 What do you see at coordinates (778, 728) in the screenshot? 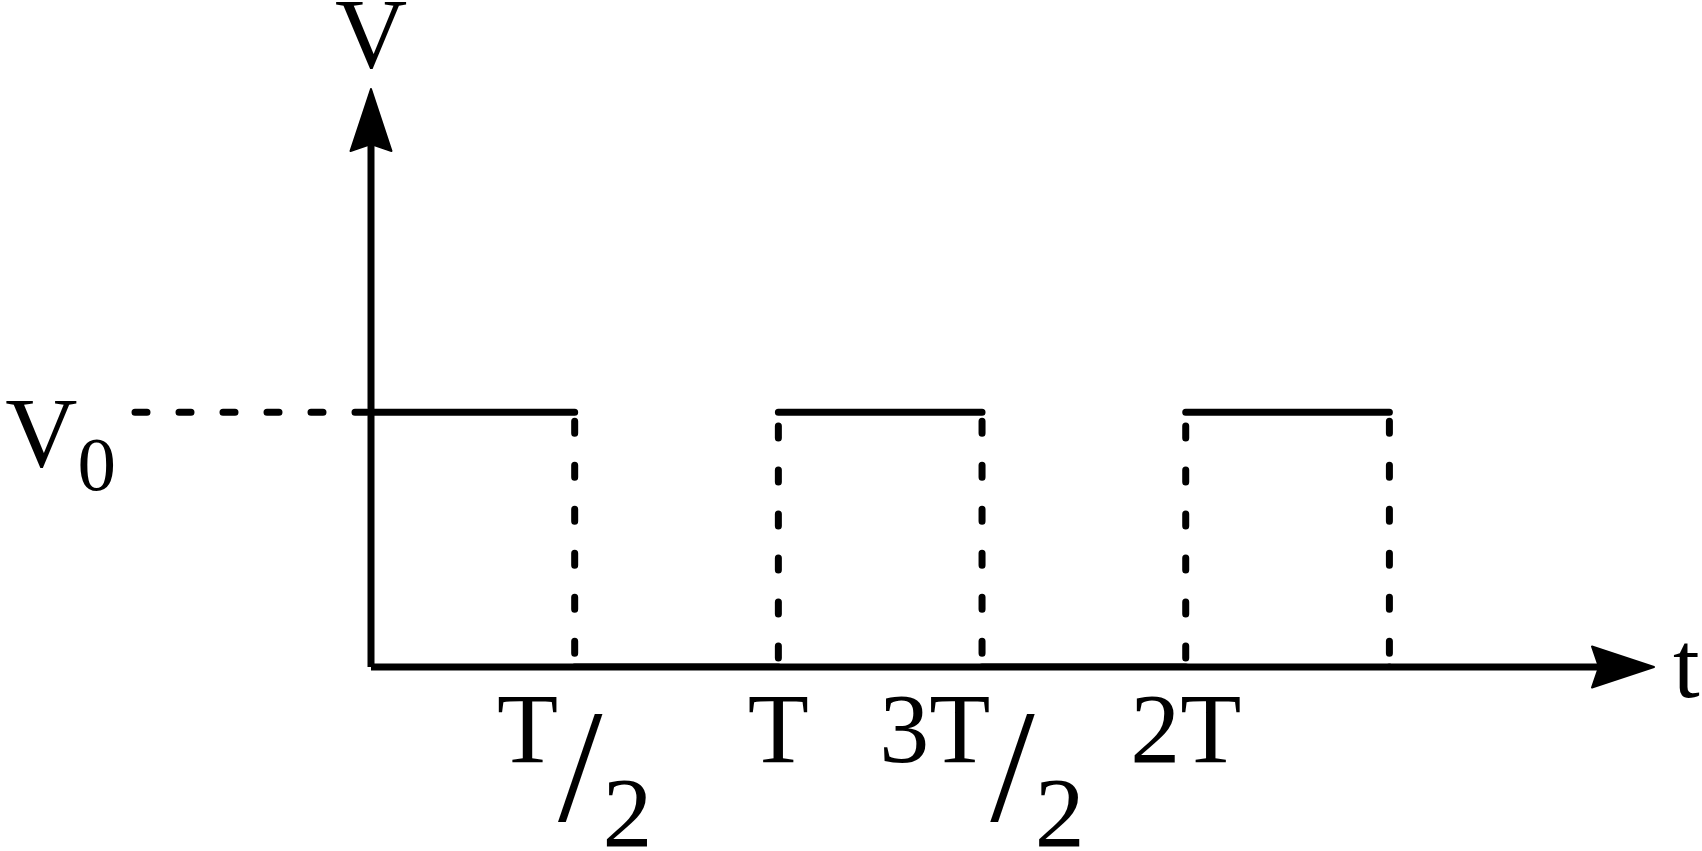
I see `x-tick-label: T` at bounding box center [778, 728].